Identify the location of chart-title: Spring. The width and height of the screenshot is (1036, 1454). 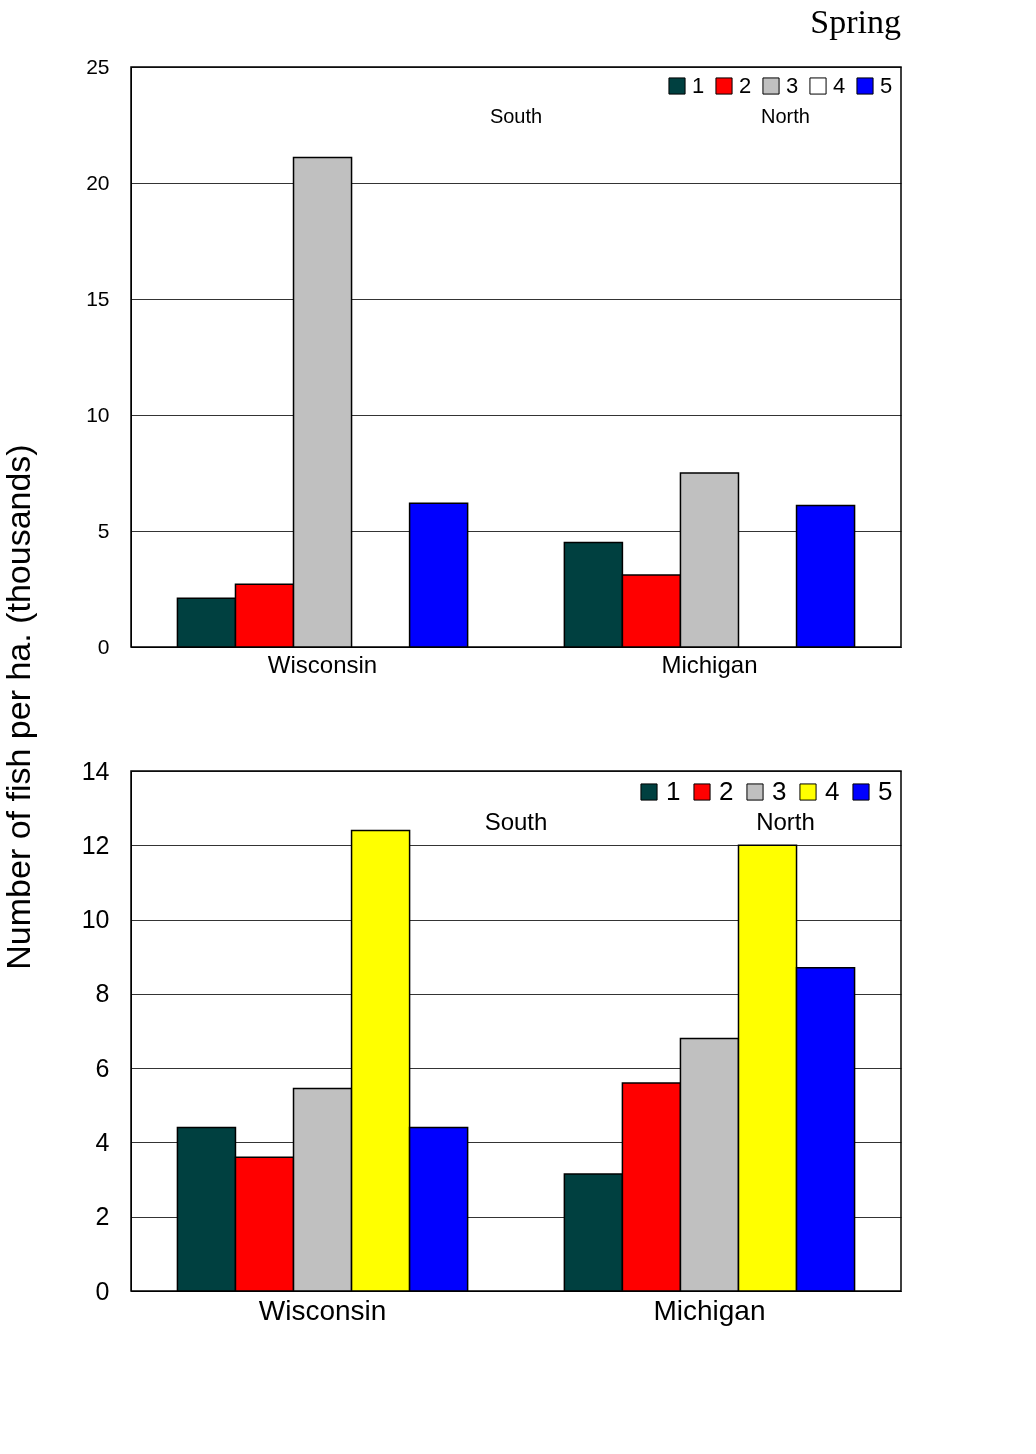
(855, 21).